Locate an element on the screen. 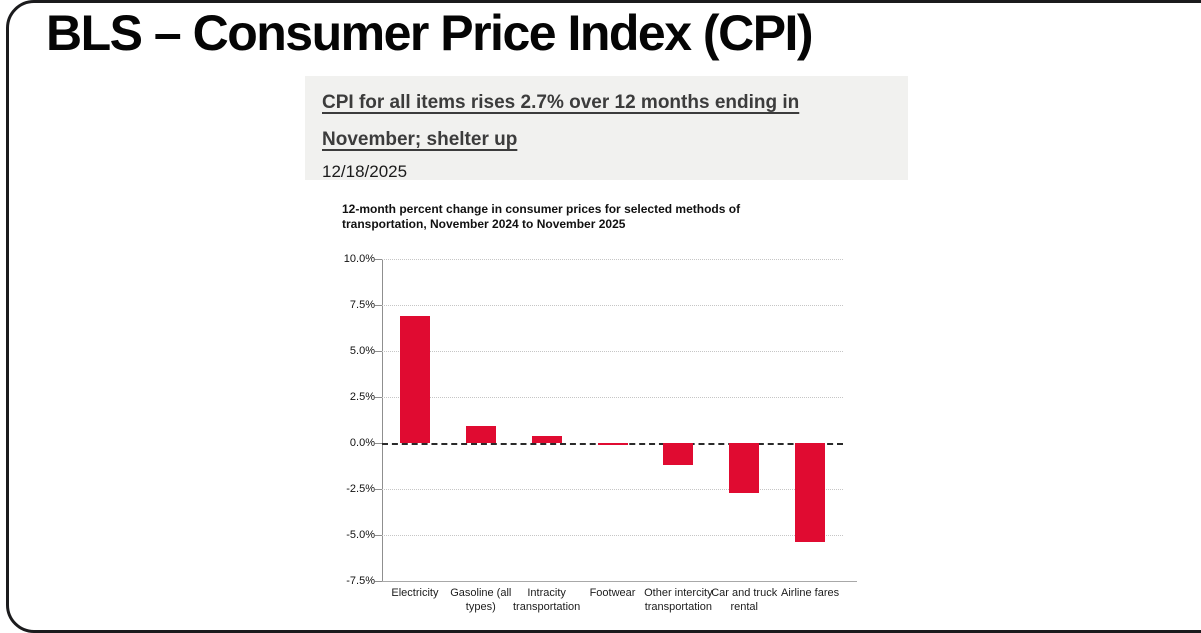 This screenshot has width=1201, height=633. bar-other-intercity-transportation is located at coordinates (678, 454).